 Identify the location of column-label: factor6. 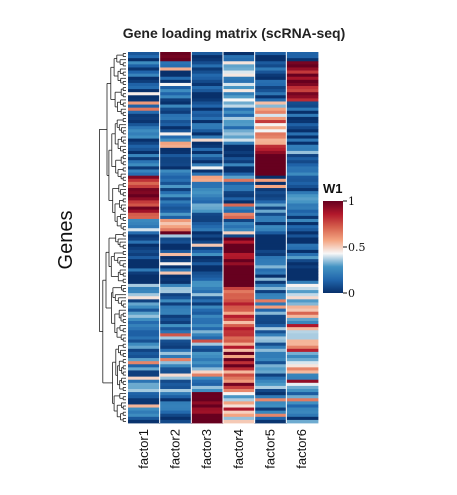
(301, 449).